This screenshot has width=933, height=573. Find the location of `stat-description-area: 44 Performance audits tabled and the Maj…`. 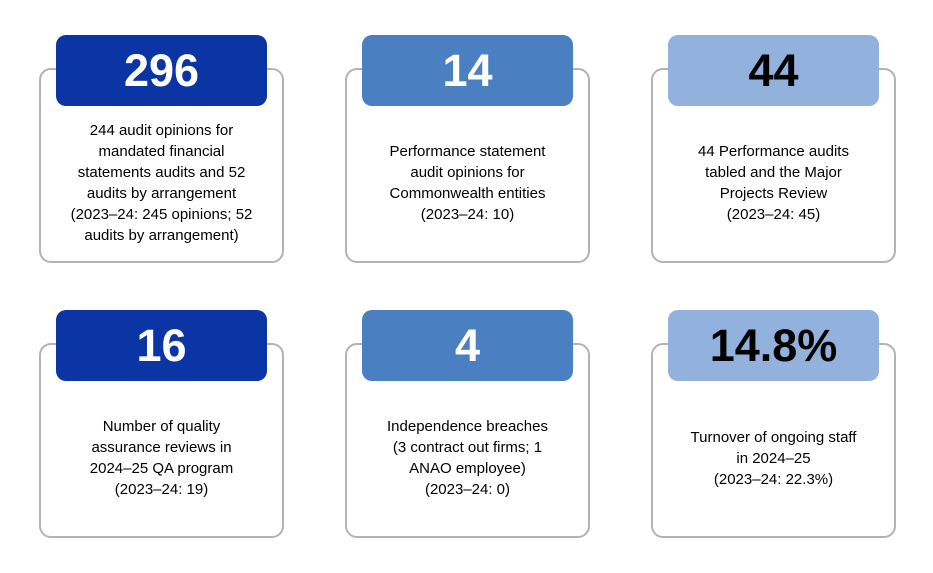

stat-description-area: 44 Performance audits tabled and the Maj… is located at coordinates (773, 183).